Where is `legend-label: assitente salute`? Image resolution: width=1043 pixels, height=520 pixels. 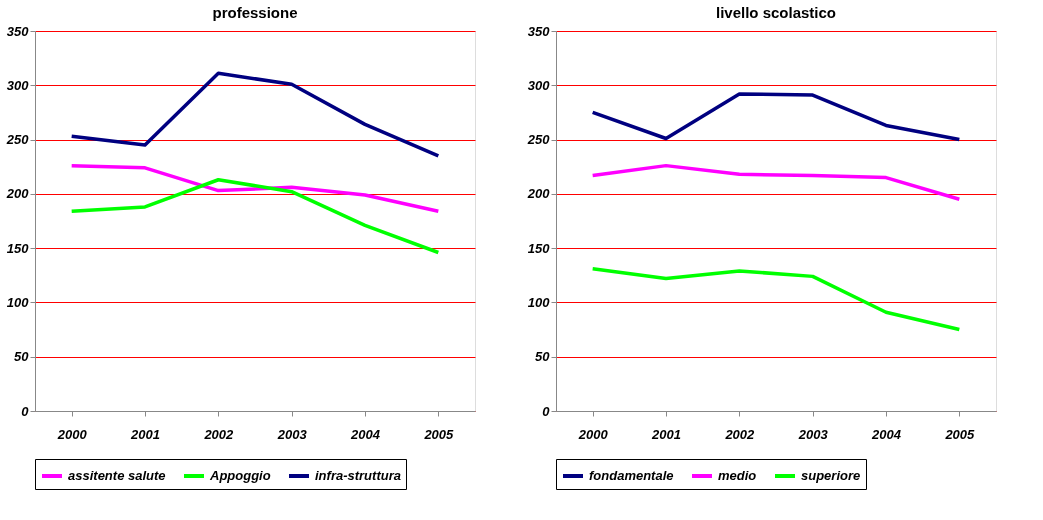
legend-label: assitente salute is located at coordinates (117, 475).